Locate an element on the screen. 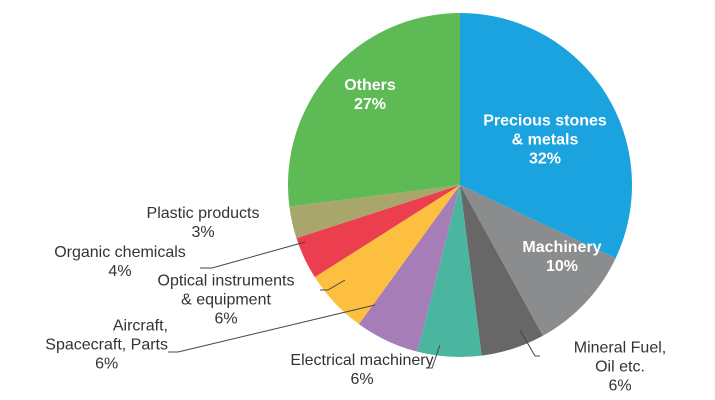 Image resolution: width=715 pixels, height=400 pixels. category-label: Others is located at coordinates (370, 85).